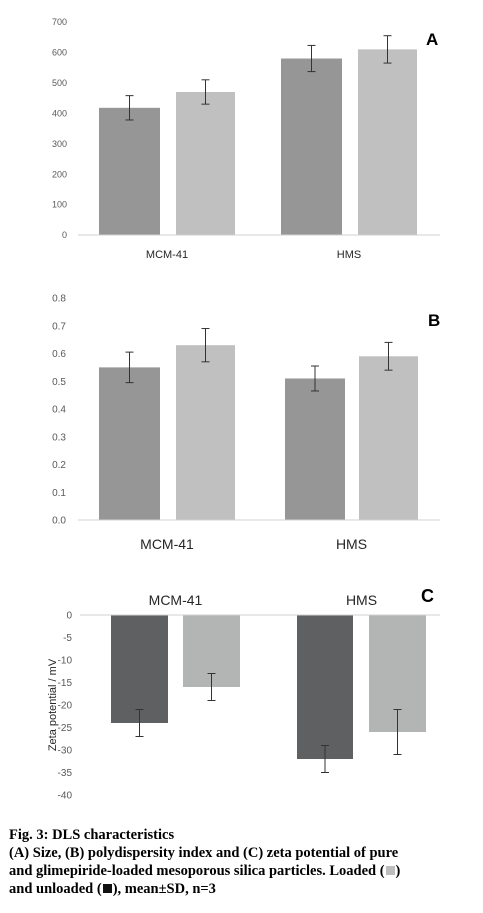 The width and height of the screenshot is (483, 913). Describe the element at coordinates (59, 326) in the screenshot. I see `y-tick-label: 0.7` at that location.